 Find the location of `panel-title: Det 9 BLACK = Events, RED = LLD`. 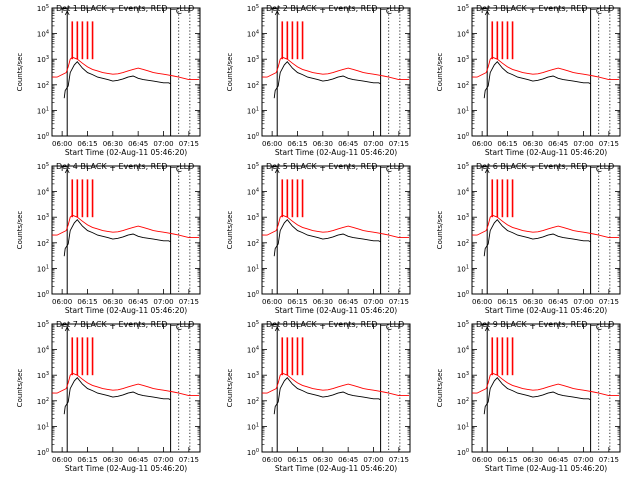

panel-title: Det 9 BLACK = Events, RED = LLD is located at coordinates (545, 324).